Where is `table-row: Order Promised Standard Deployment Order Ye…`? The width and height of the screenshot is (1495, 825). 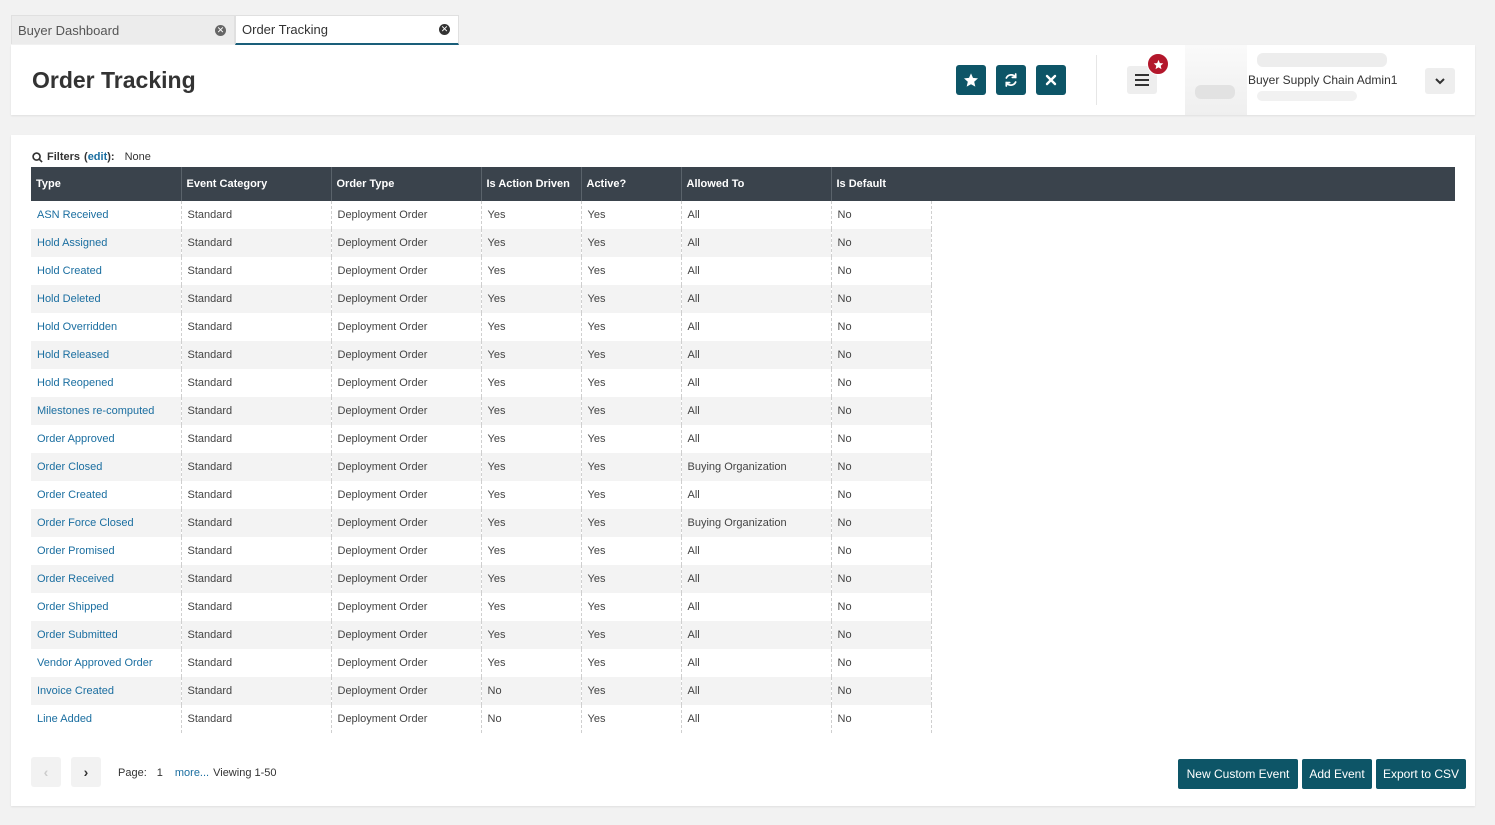 table-row: Order Promised Standard Deployment Order Ye… is located at coordinates (481, 551).